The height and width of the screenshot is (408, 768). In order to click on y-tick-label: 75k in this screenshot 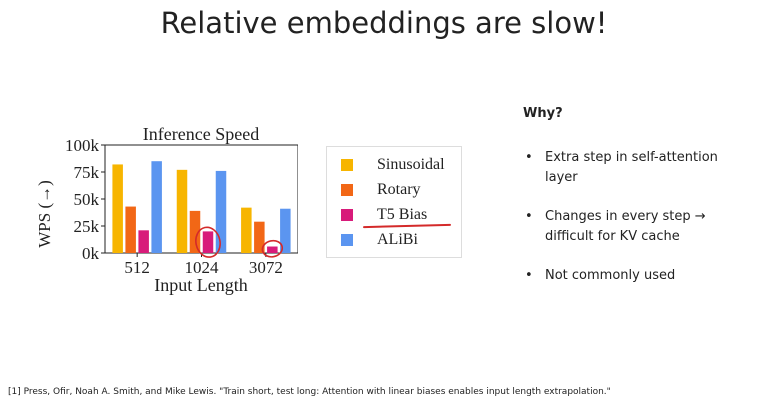, I will do `click(87, 172)`.